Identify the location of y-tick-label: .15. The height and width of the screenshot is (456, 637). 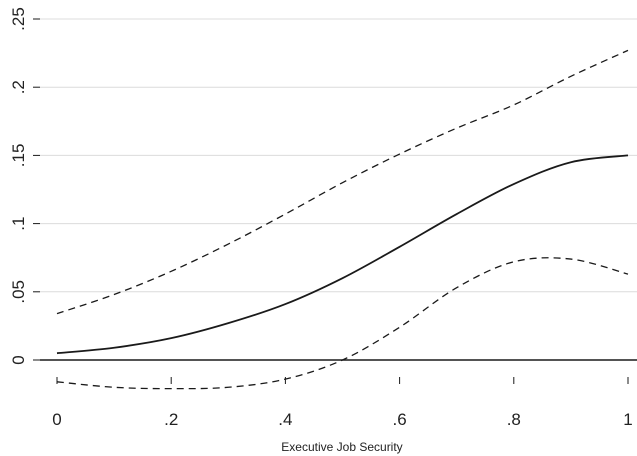
(18, 156).